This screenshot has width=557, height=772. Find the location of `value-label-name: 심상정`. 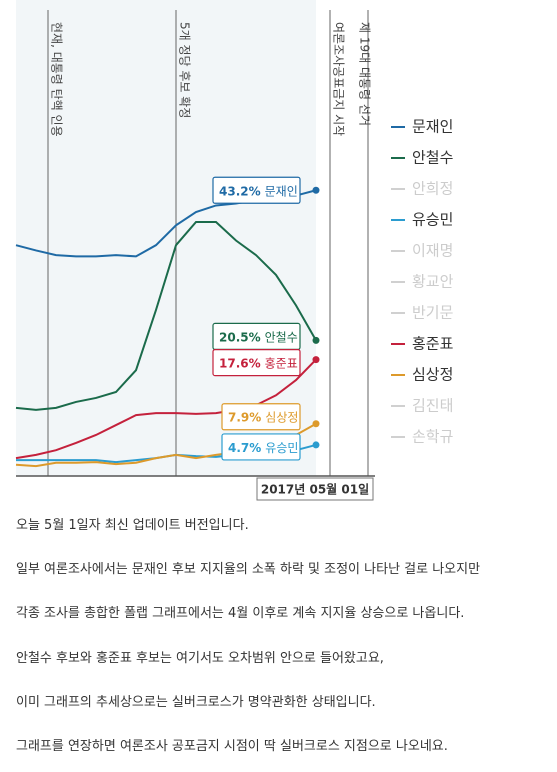

value-label-name: 심상정 is located at coordinates (281, 417).